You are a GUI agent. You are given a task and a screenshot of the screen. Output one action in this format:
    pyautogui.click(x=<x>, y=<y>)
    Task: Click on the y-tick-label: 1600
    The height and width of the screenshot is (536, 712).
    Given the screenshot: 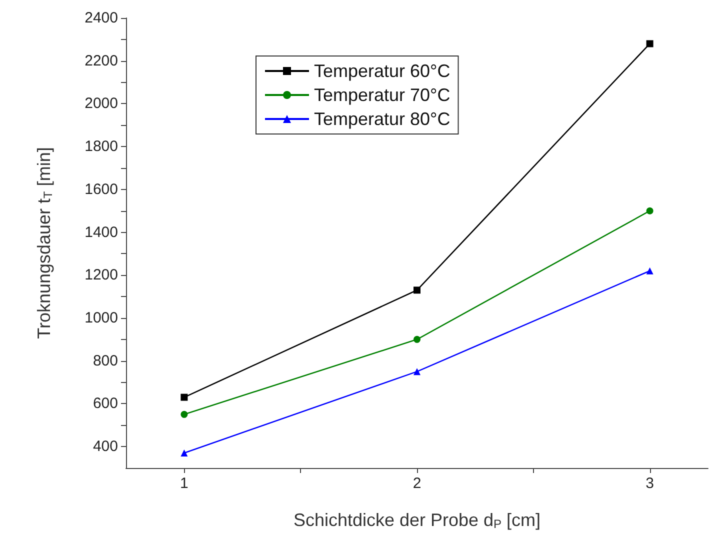 What is the action you would take?
    pyautogui.click(x=101, y=189)
    